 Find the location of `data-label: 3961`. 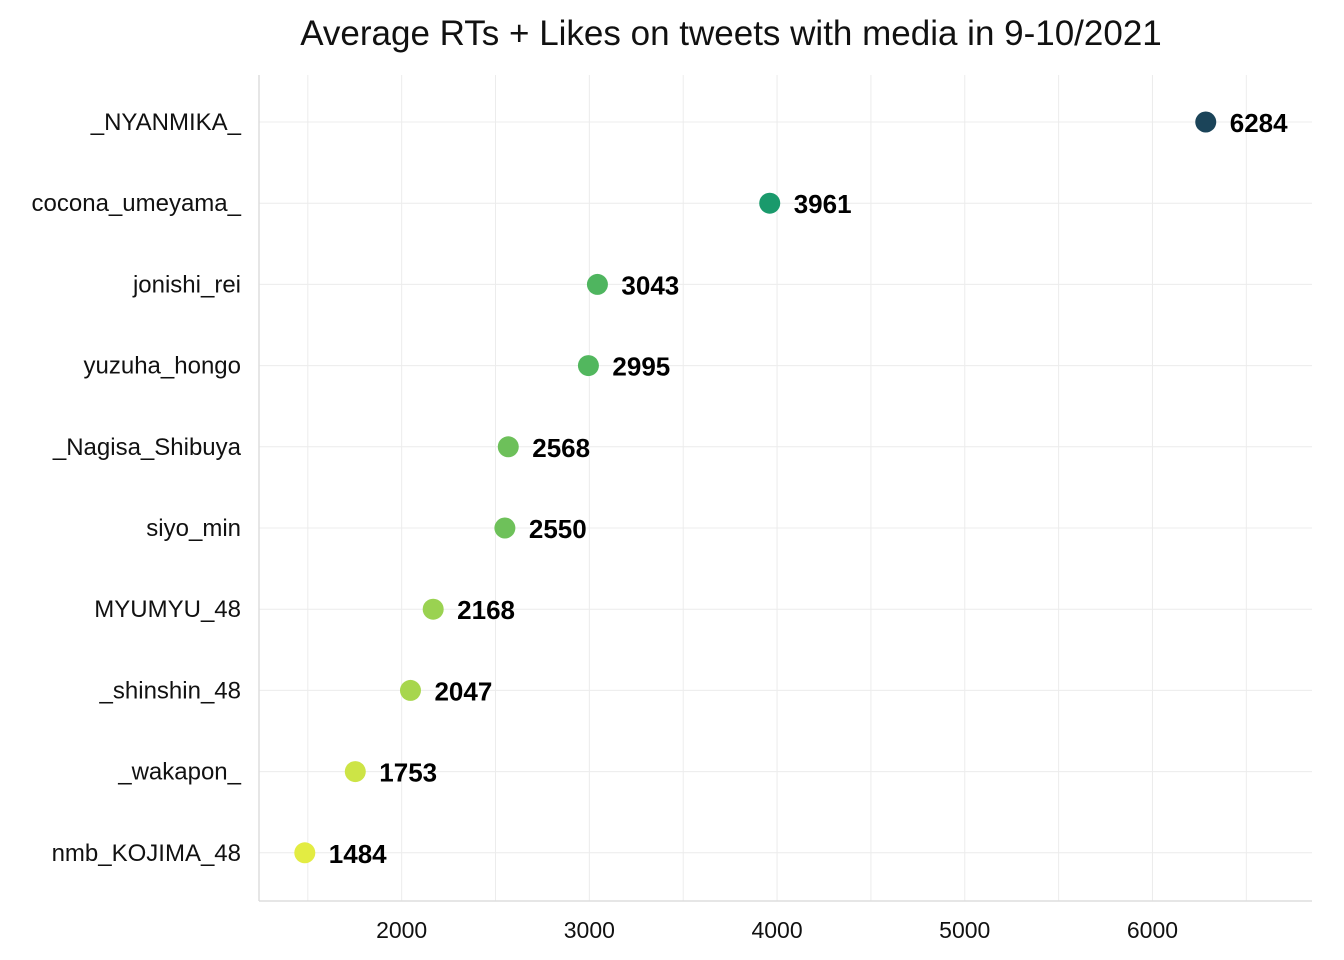

data-label: 3961 is located at coordinates (823, 204).